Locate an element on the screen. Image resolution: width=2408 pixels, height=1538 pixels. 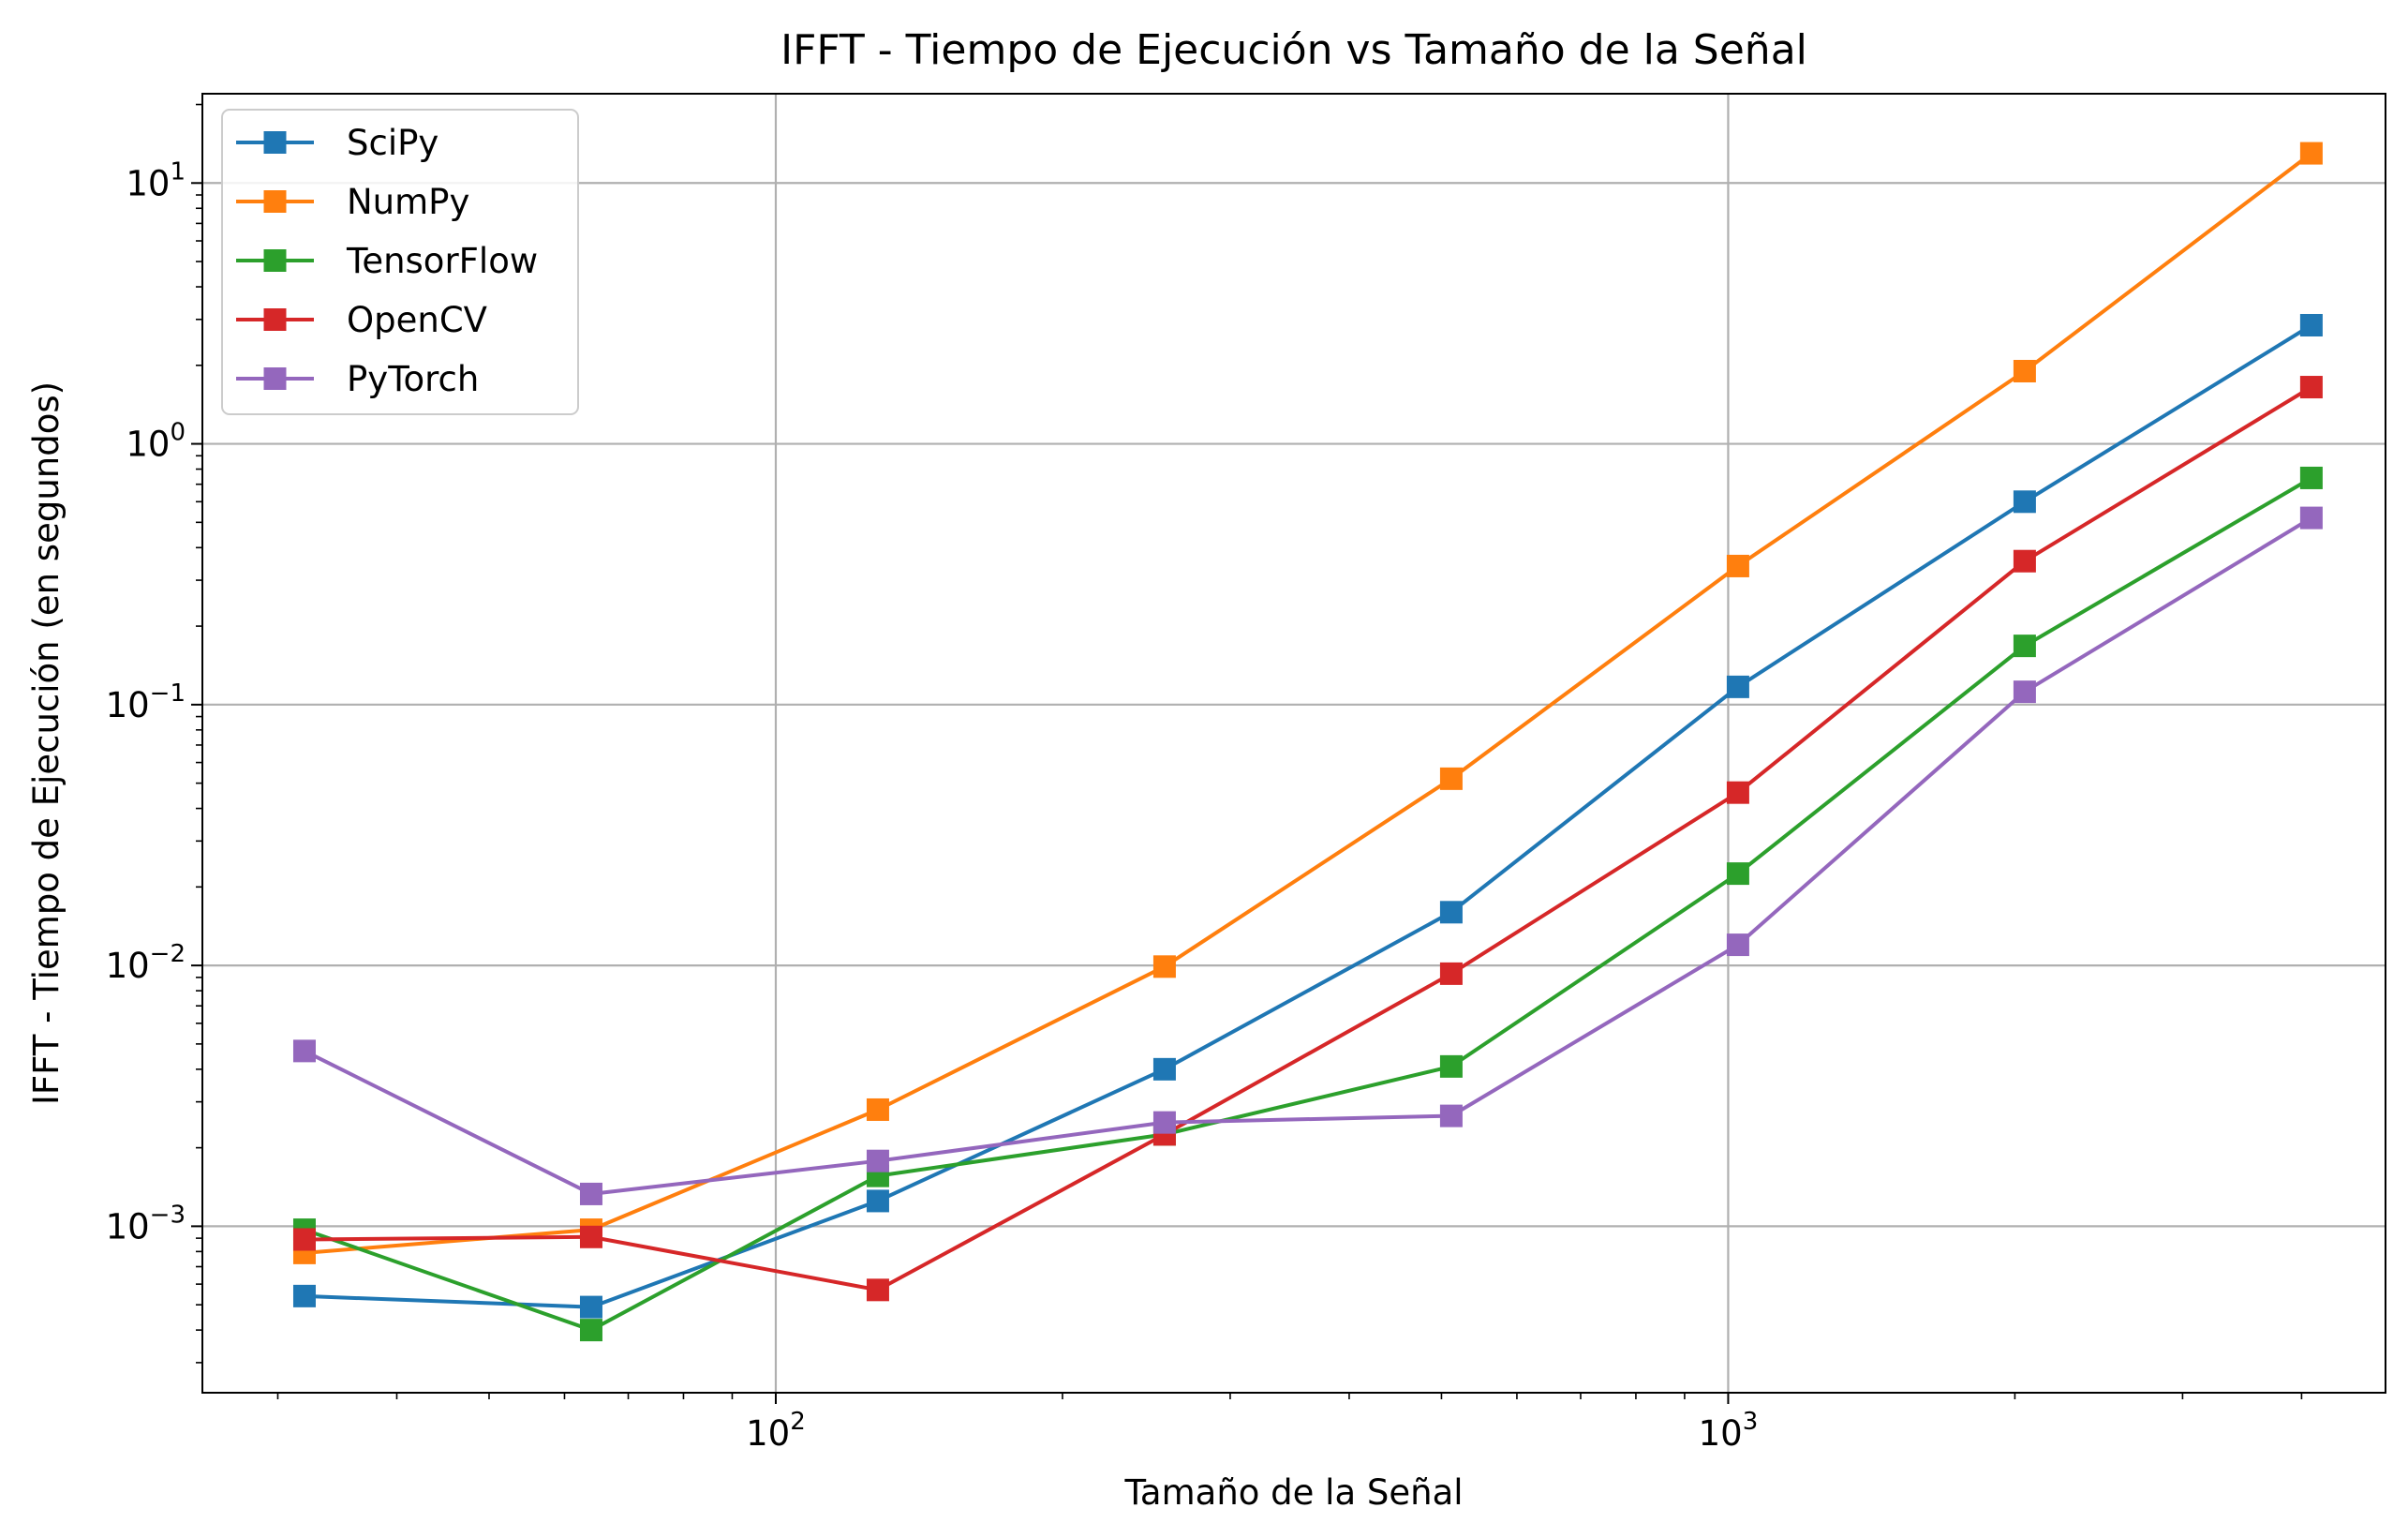
legend-label-pytorch: PyTorch is located at coordinates (413, 379).